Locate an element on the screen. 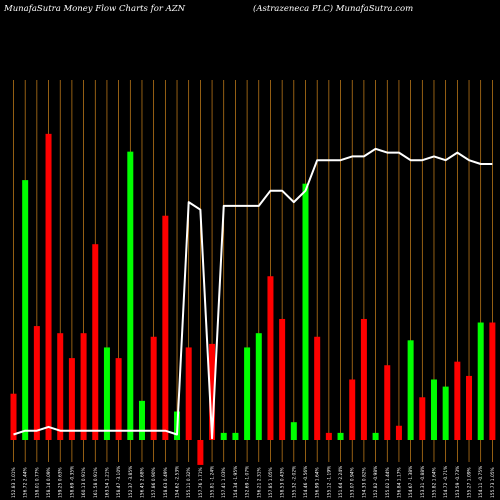  x-tick-label: 154.34 -1.95% is located at coordinates (236, 482).